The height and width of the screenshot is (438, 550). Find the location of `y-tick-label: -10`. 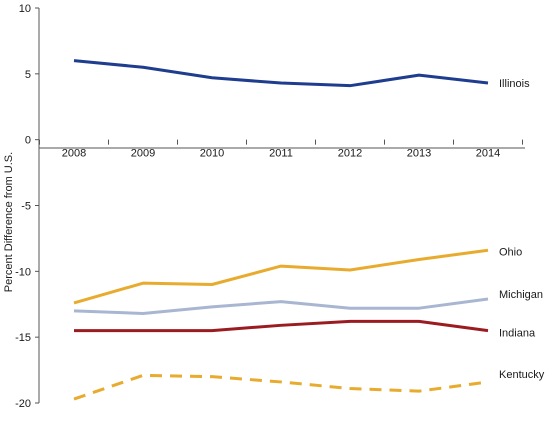

y-tick-label: -10 is located at coordinates (23, 272).